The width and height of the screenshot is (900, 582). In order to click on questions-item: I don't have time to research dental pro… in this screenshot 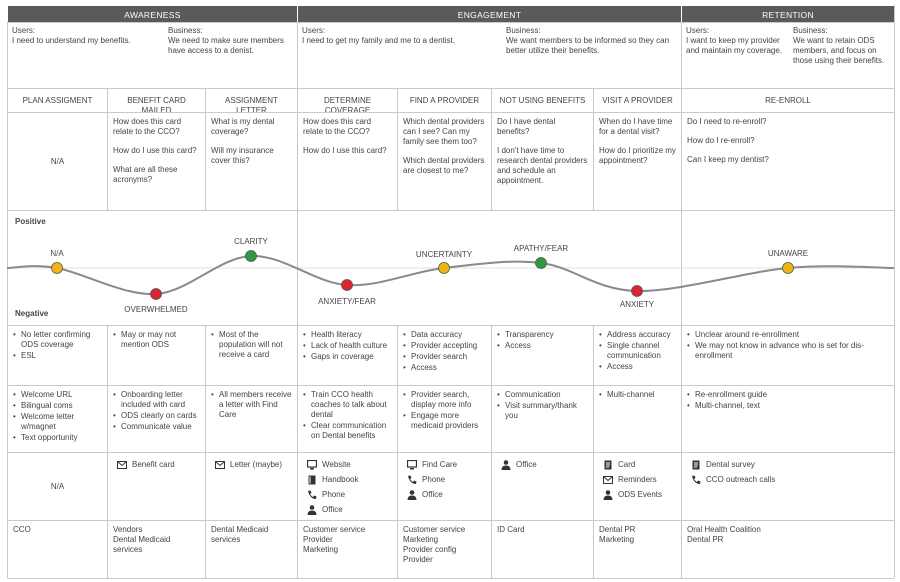, I will do `click(542, 165)`.